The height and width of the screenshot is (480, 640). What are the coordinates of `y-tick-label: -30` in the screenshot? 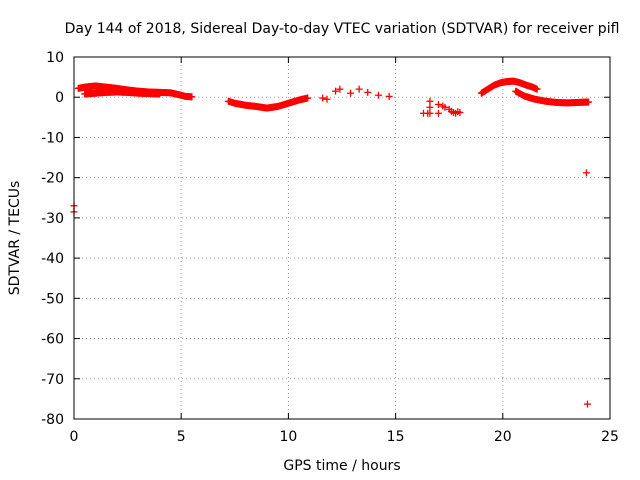 It's located at (52, 219).